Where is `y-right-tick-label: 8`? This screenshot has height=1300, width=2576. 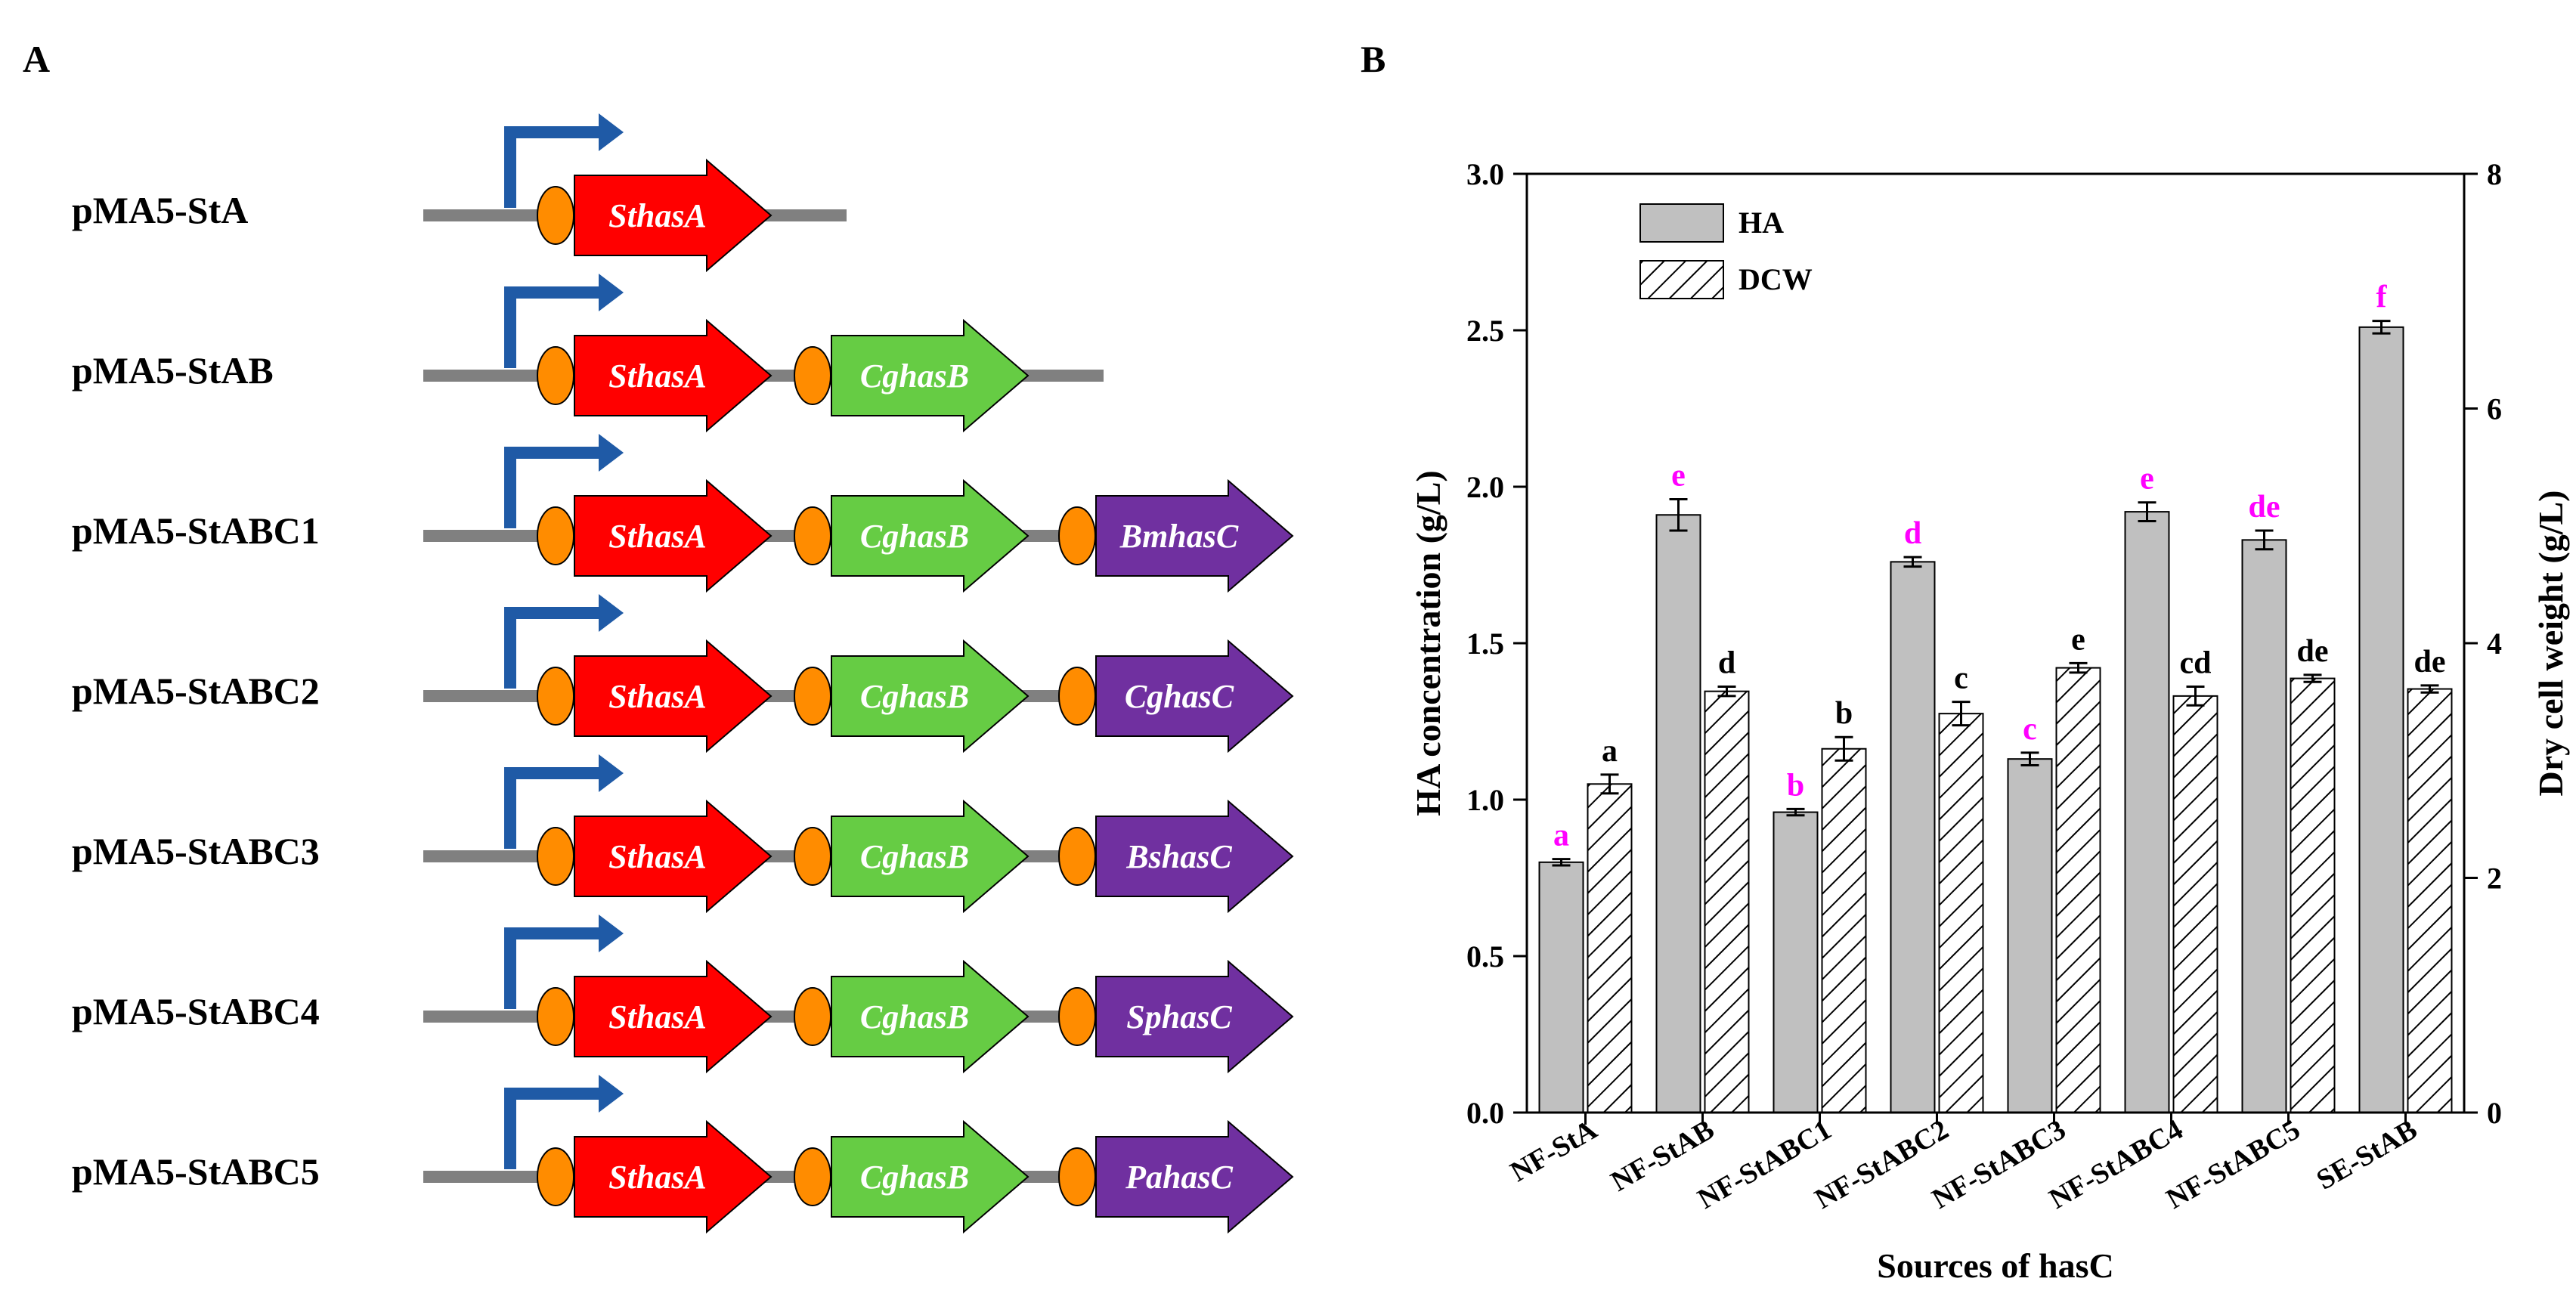 y-right-tick-label: 8 is located at coordinates (2494, 174).